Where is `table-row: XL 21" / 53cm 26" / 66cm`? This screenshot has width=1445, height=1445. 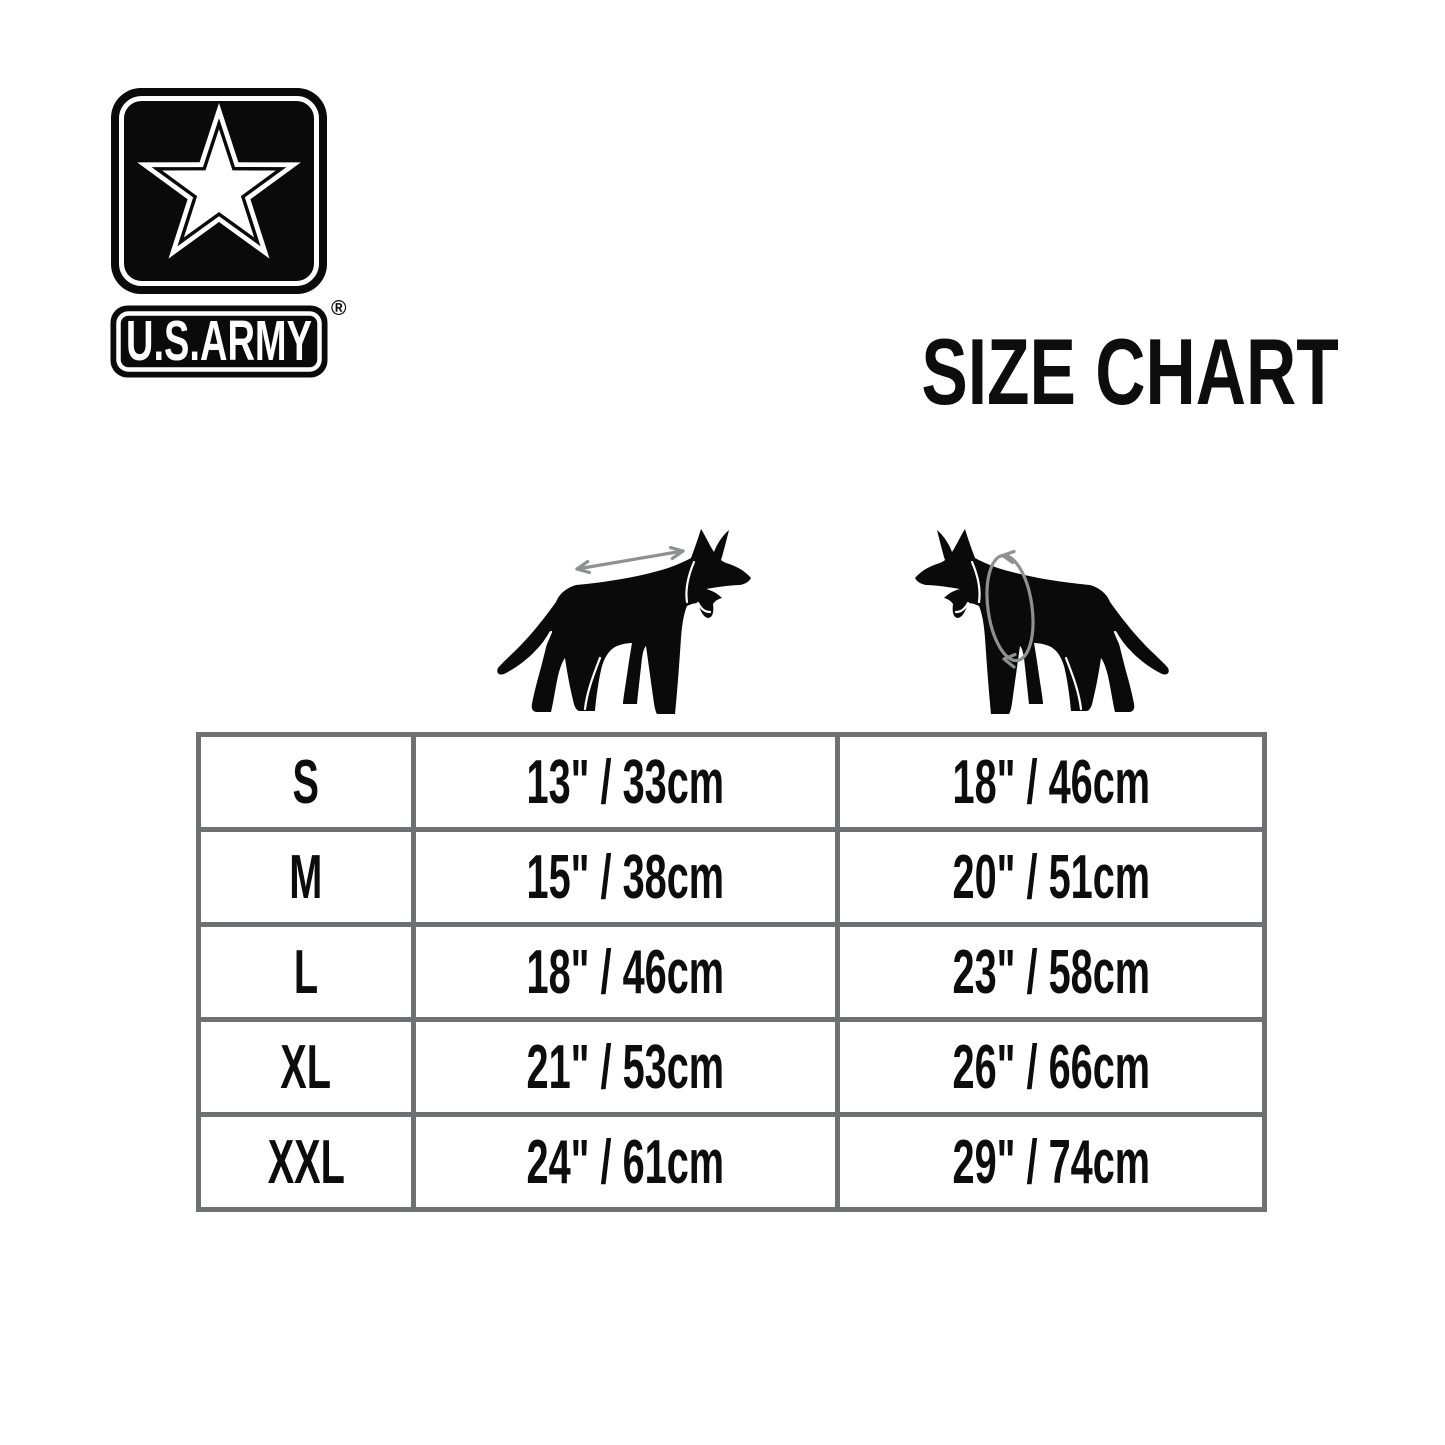 table-row: XL 21" / 53cm 26" / 66cm is located at coordinates (731, 1067).